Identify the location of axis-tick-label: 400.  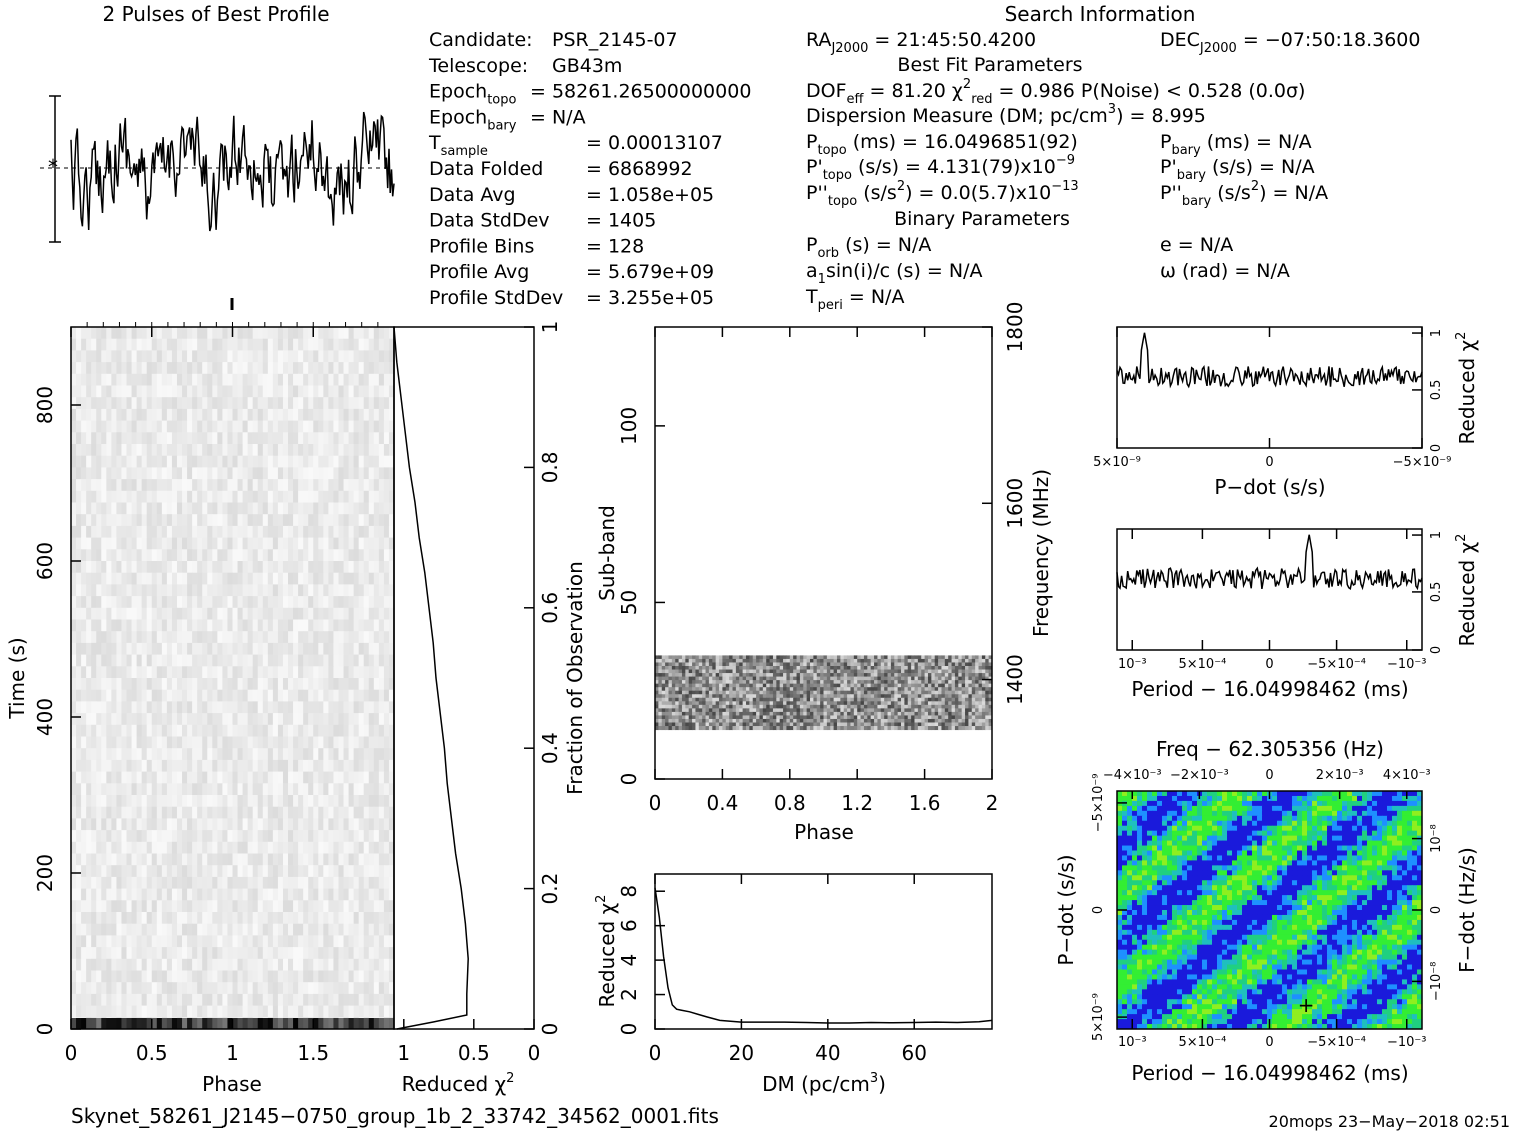
(45, 717).